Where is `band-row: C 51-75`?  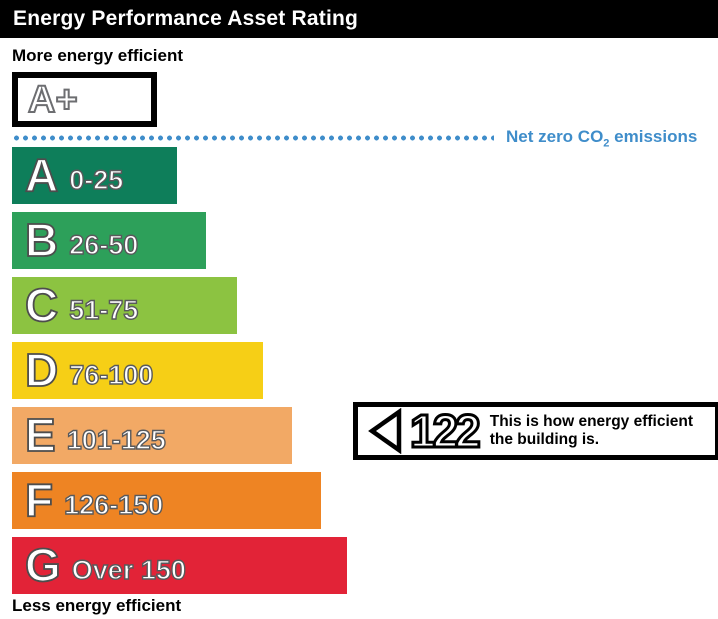
band-row: C 51-75 is located at coordinates (179, 305).